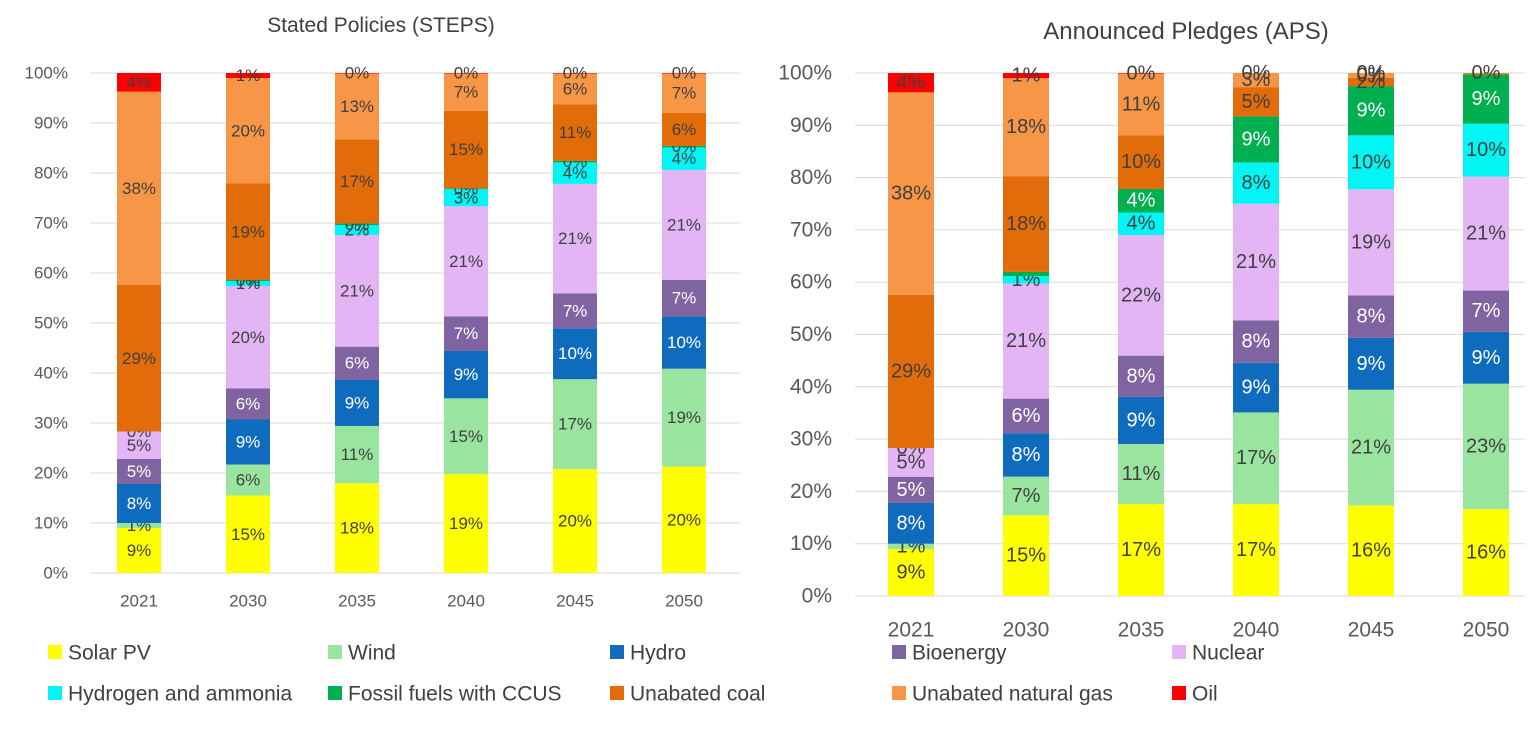  What do you see at coordinates (381, 25) in the screenshot?
I see `chart-title: Stated Policies (STEPS)` at bounding box center [381, 25].